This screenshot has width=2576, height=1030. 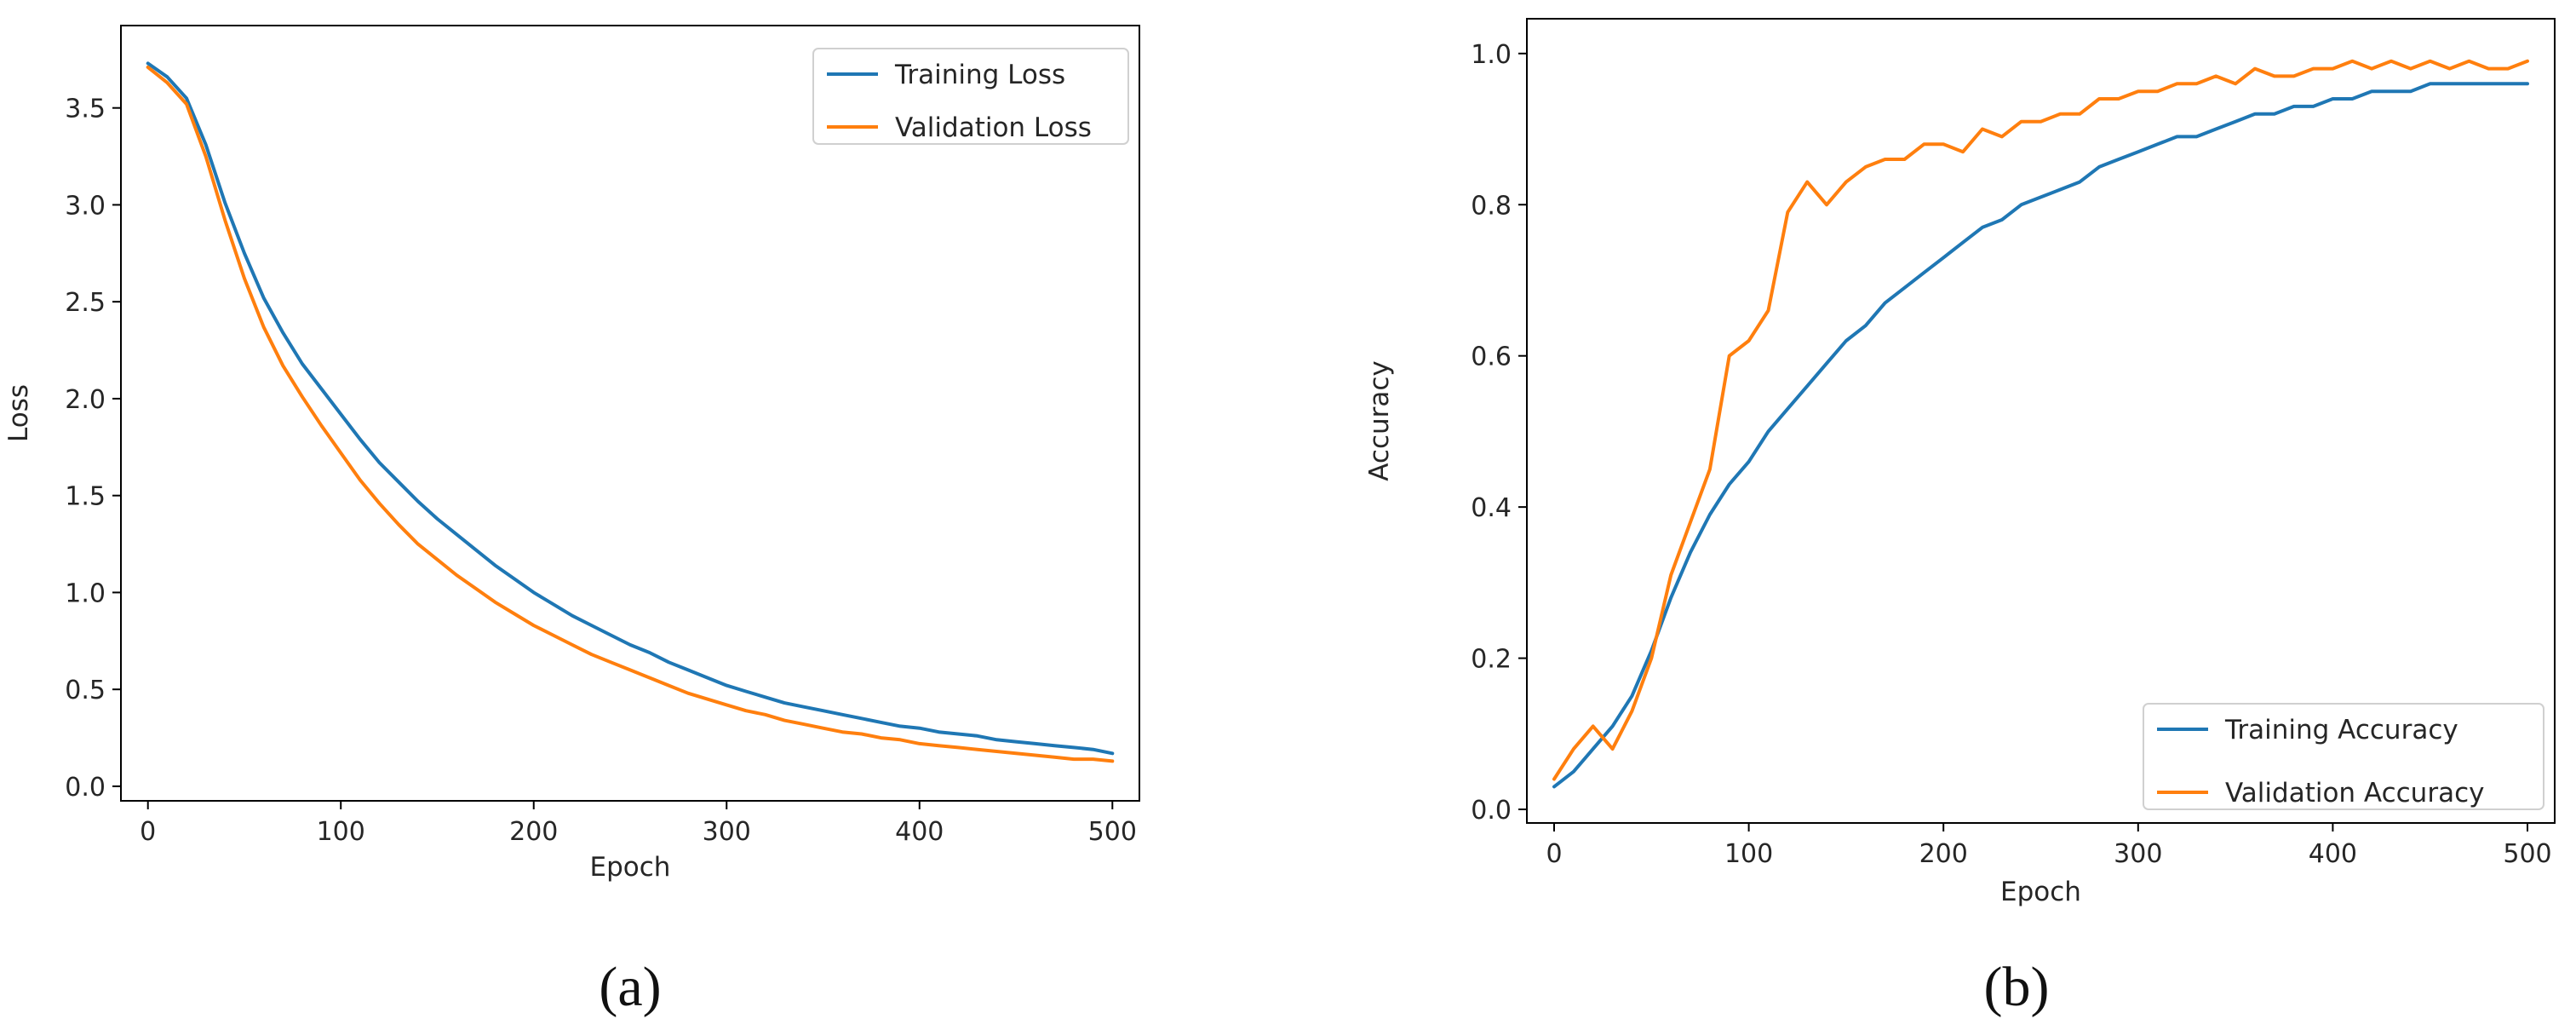 What do you see at coordinates (993, 128) in the screenshot?
I see `legend-label: Validation Loss` at bounding box center [993, 128].